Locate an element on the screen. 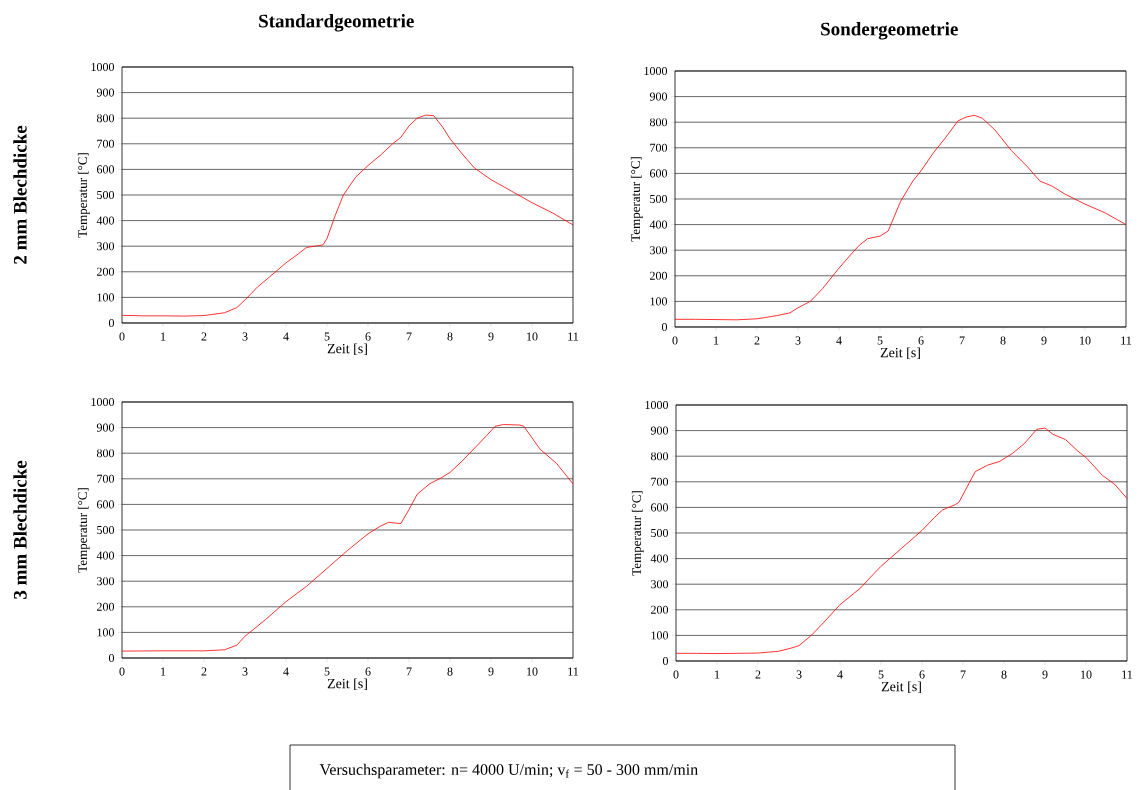  text: Versuchsparameter: n= 4000 U/min; v$_{f}$ = 50 - 300 mm/min is located at coordinates (508, 771).